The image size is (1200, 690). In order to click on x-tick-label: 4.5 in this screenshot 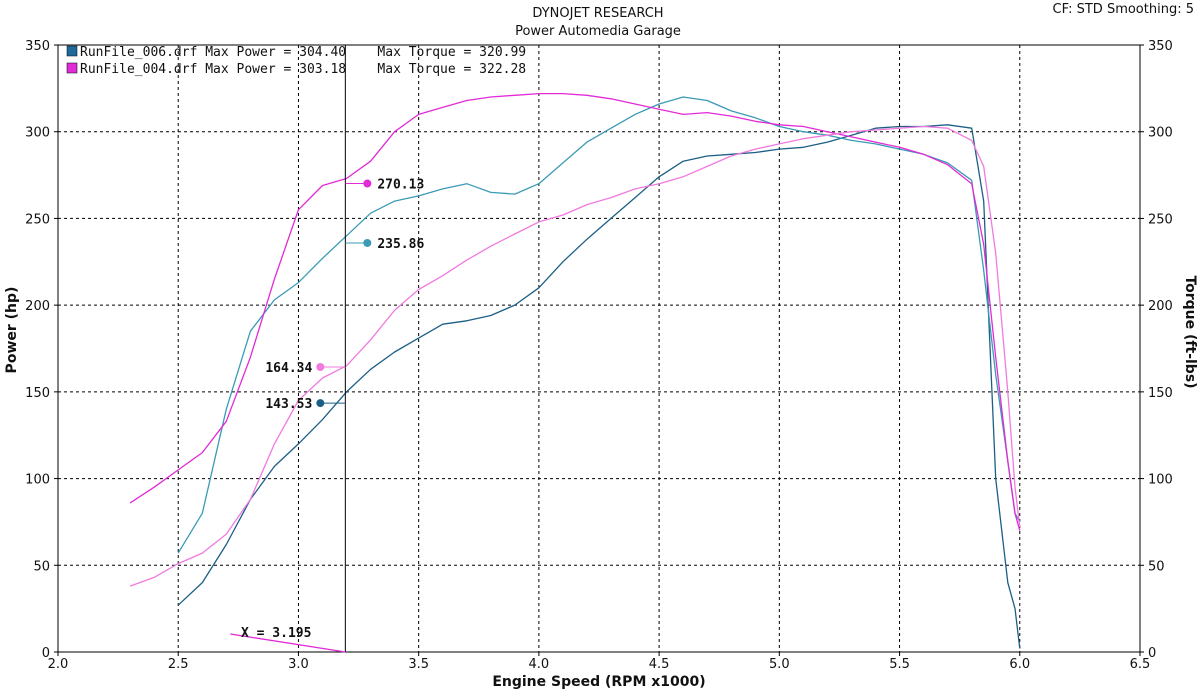, I will do `click(659, 664)`.